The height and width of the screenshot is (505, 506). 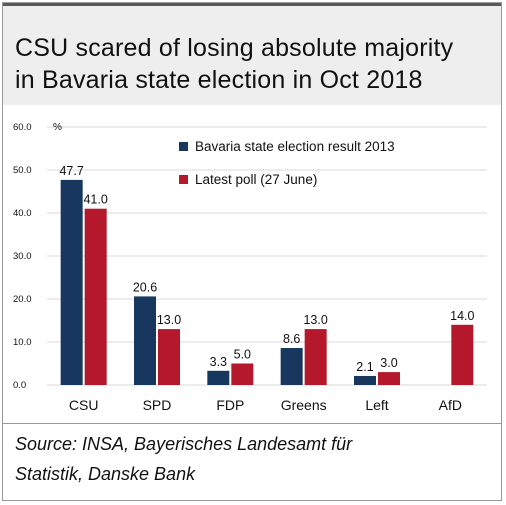 I want to click on x-tick-label: CSU, so click(x=84, y=405).